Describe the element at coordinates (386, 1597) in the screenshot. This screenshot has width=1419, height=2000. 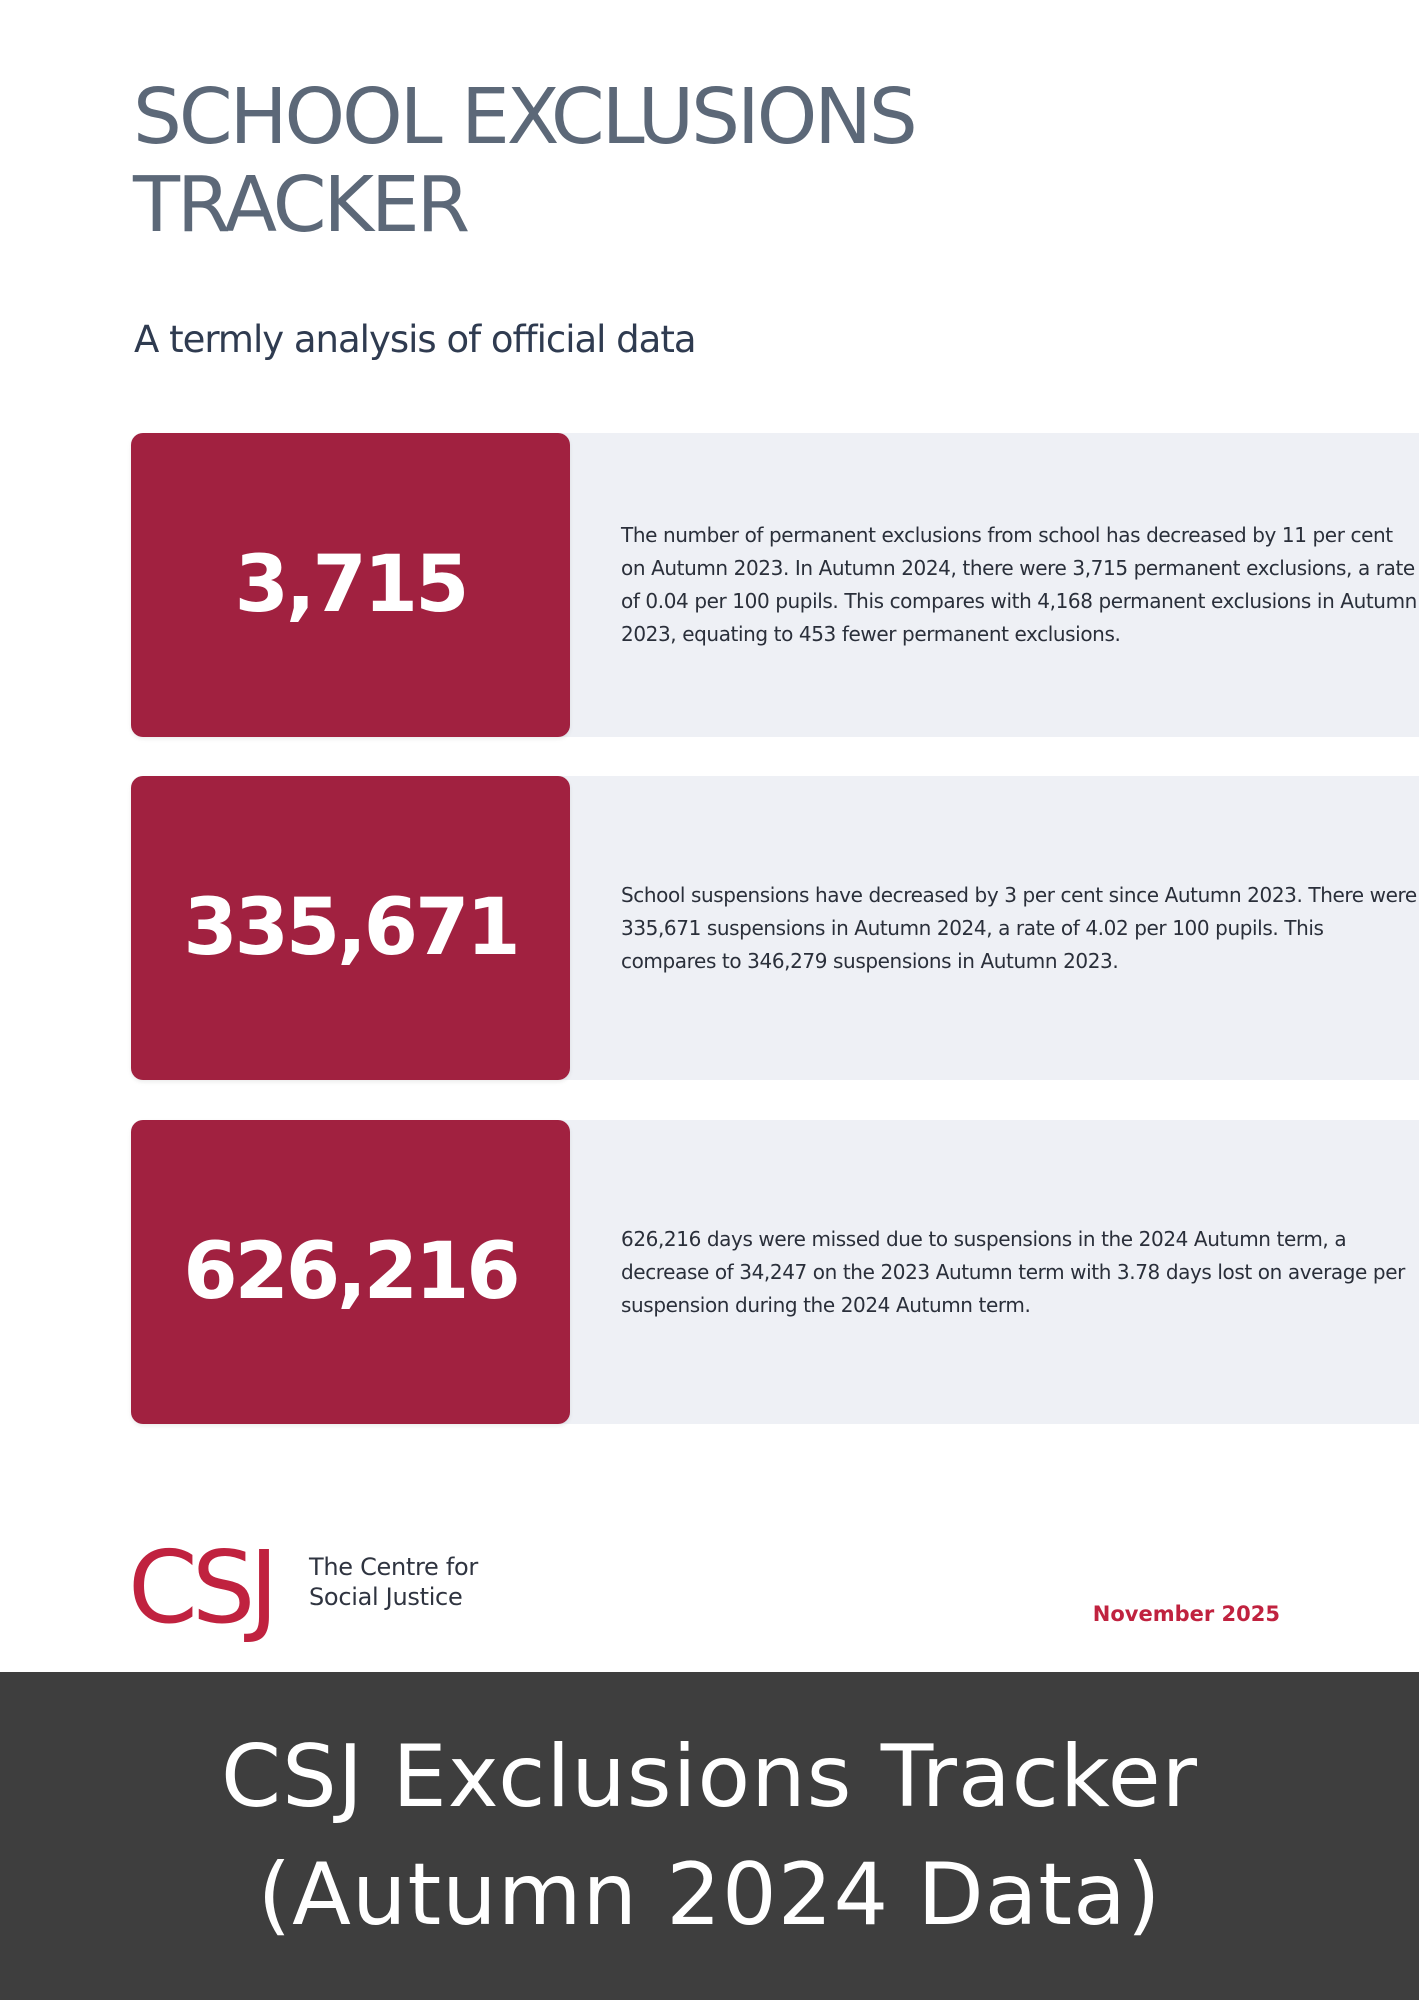
I see `org-name-line-2: Social Justice` at that location.